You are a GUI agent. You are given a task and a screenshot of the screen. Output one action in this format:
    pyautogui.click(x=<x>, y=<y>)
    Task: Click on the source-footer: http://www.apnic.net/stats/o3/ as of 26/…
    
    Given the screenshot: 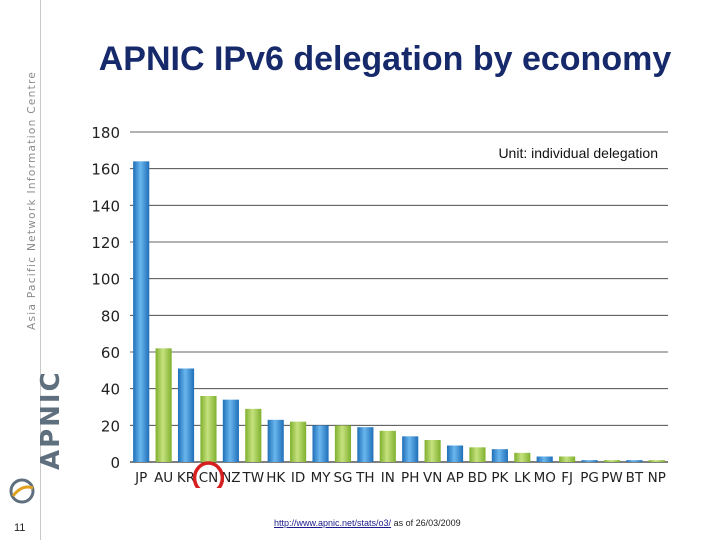 What is the action you would take?
    pyautogui.click(x=367, y=523)
    